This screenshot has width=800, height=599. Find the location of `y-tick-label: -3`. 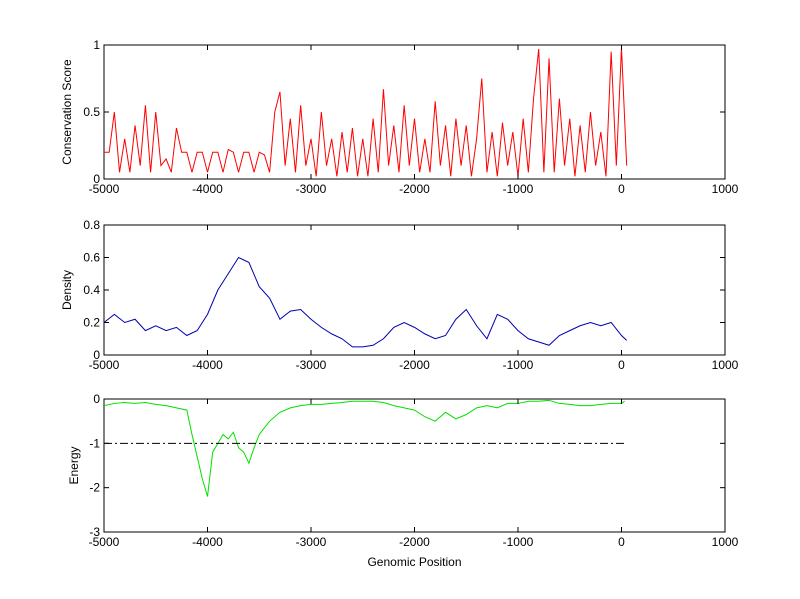

y-tick-label: -3 is located at coordinates (94, 532).